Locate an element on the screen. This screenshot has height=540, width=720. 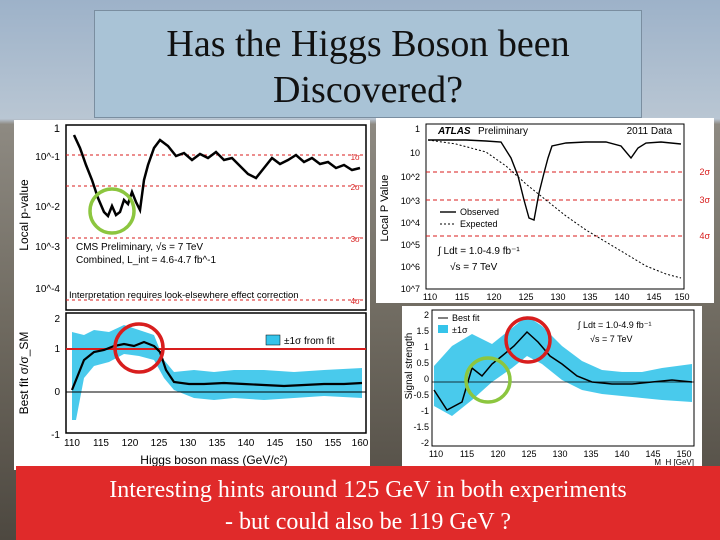
cms-xtick: 135 is located at coordinates (217, 443).